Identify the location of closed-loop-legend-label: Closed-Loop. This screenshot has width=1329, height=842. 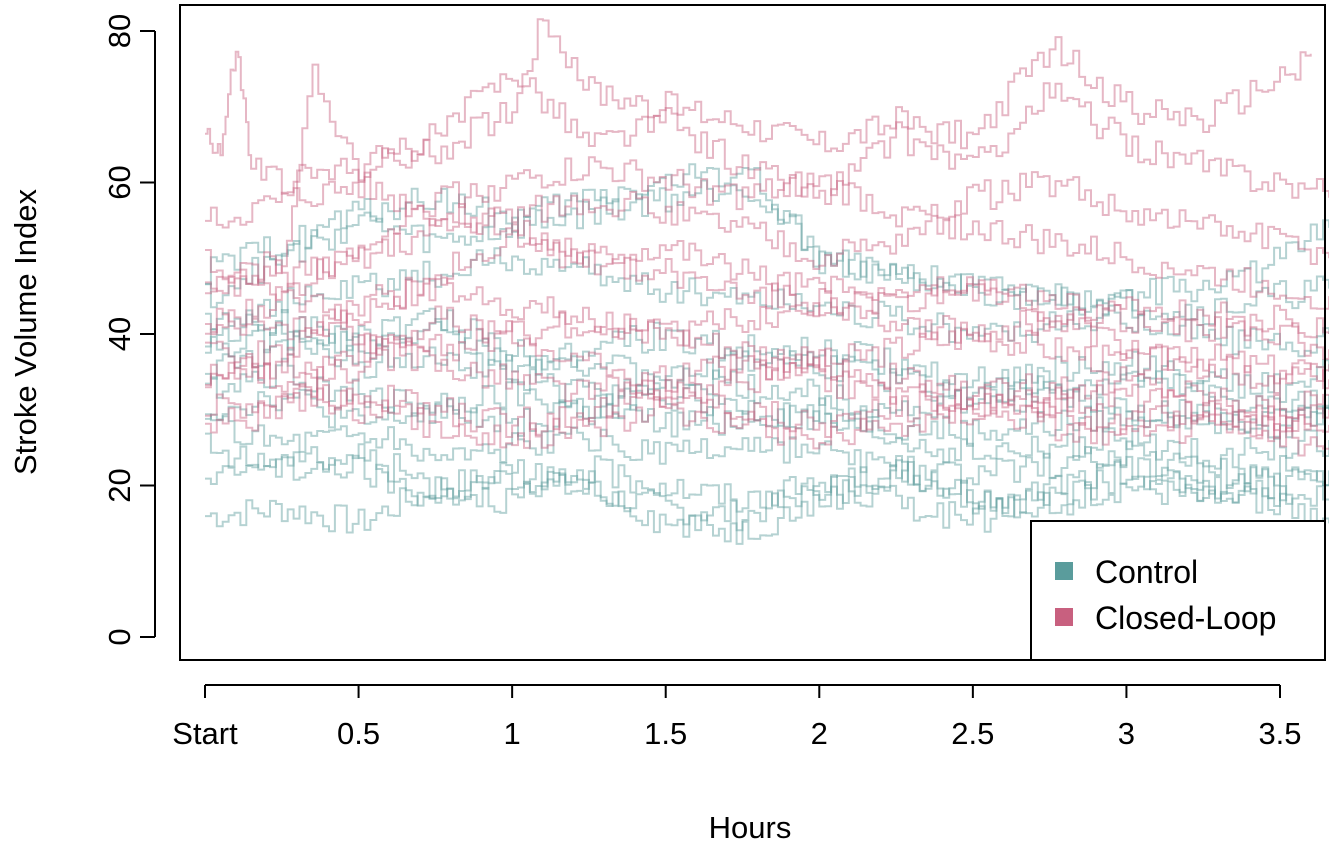
(1185, 618).